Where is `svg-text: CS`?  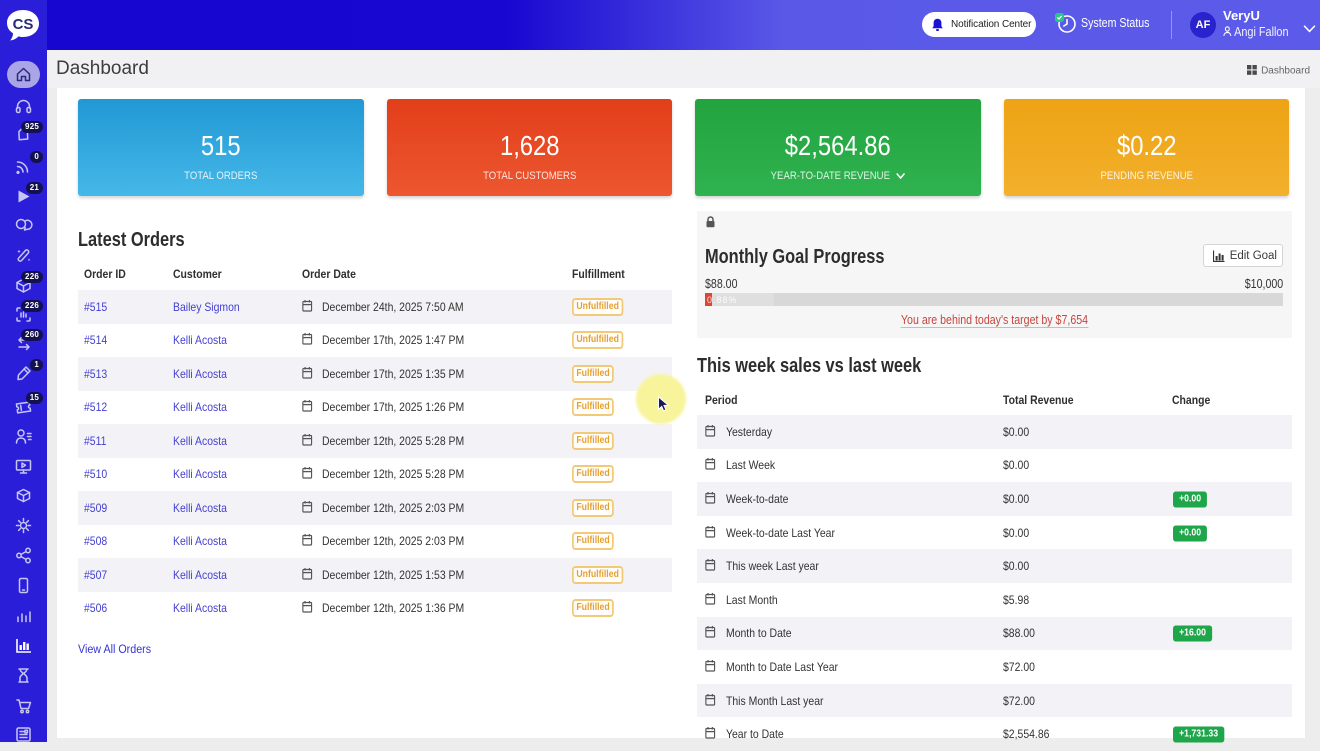
svg-text: CS is located at coordinates (23, 24).